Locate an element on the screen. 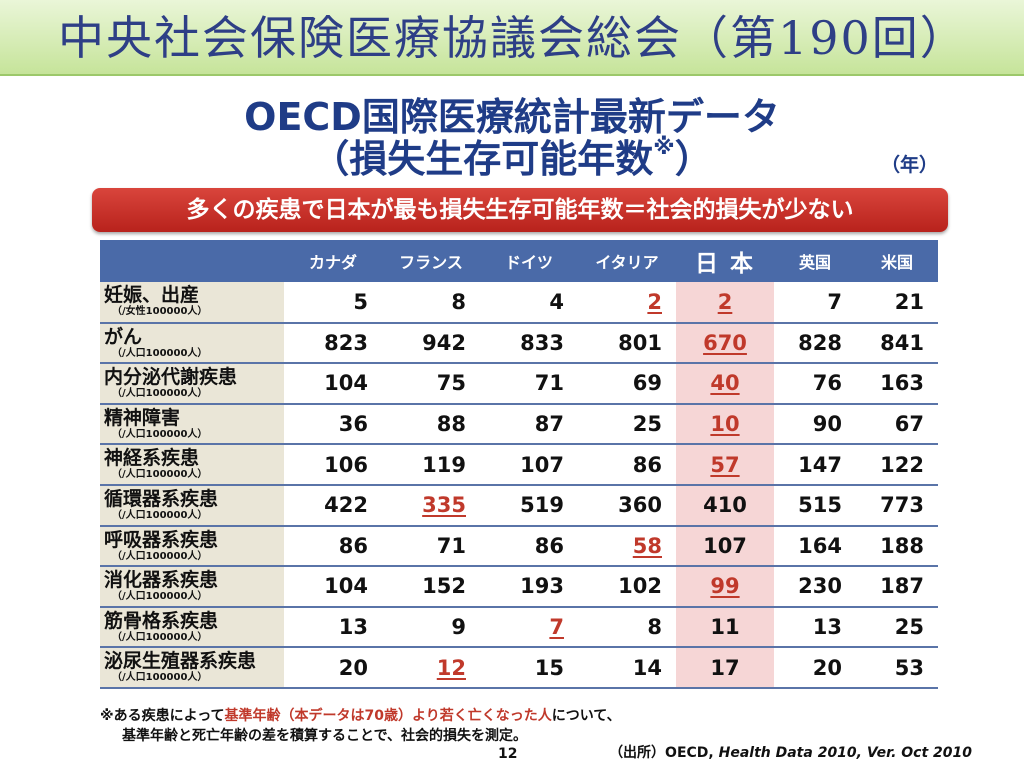  value-cell: 360 is located at coordinates (627, 505).